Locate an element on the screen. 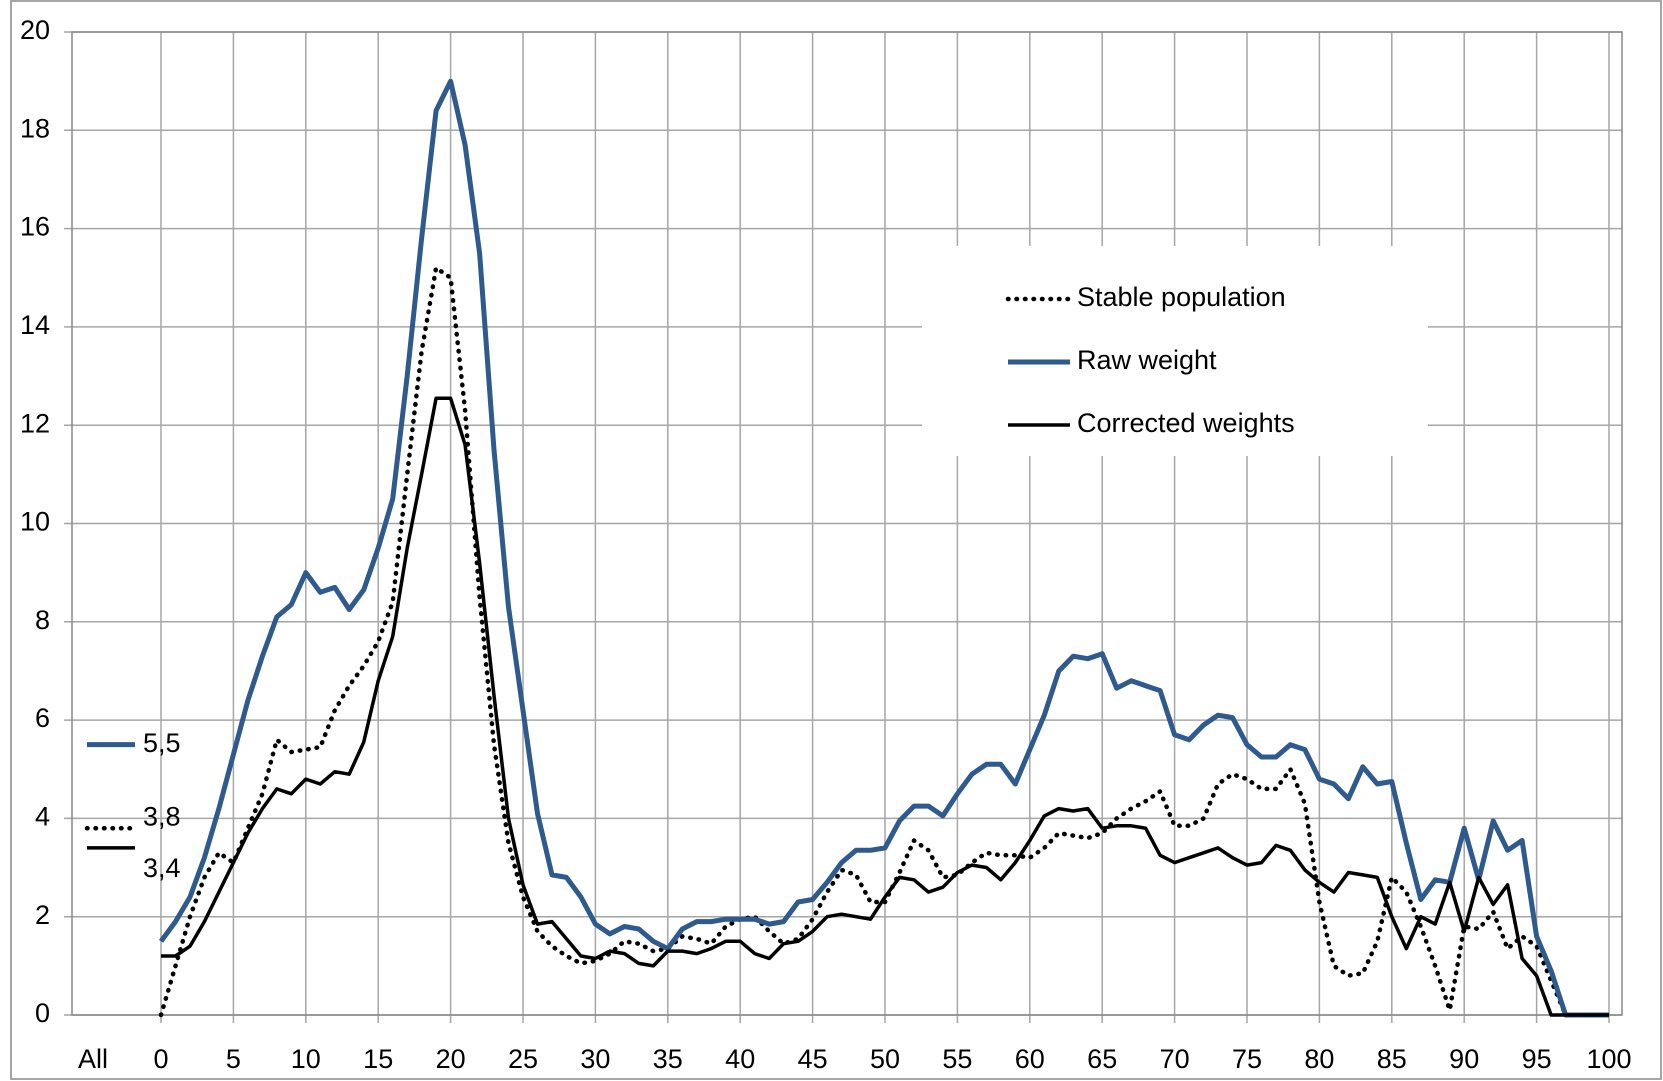 Image resolution: width=1663 pixels, height=1081 pixels. x-tick-label: 80 is located at coordinates (1319, 1059).